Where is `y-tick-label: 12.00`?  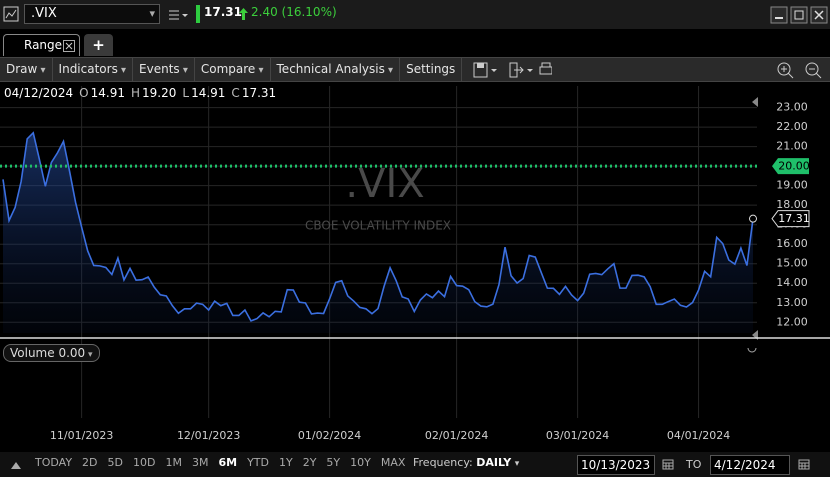
y-tick-label: 12.00 is located at coordinates (792, 321).